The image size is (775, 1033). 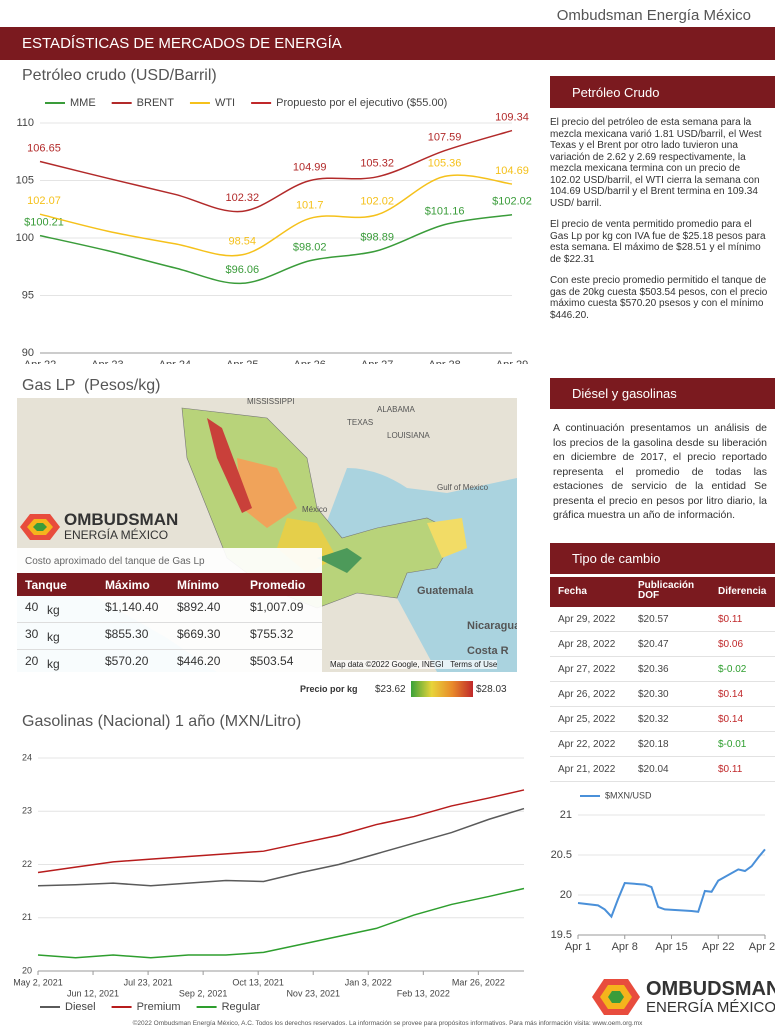 I want to click on data-label: $101.16, so click(x=445, y=212).